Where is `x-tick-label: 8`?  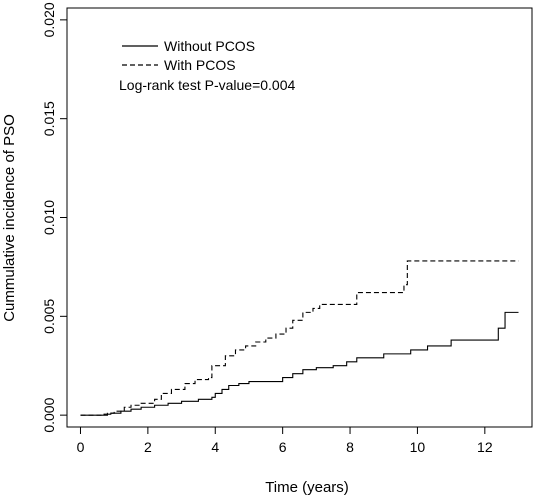
x-tick-label: 8 is located at coordinates (350, 447).